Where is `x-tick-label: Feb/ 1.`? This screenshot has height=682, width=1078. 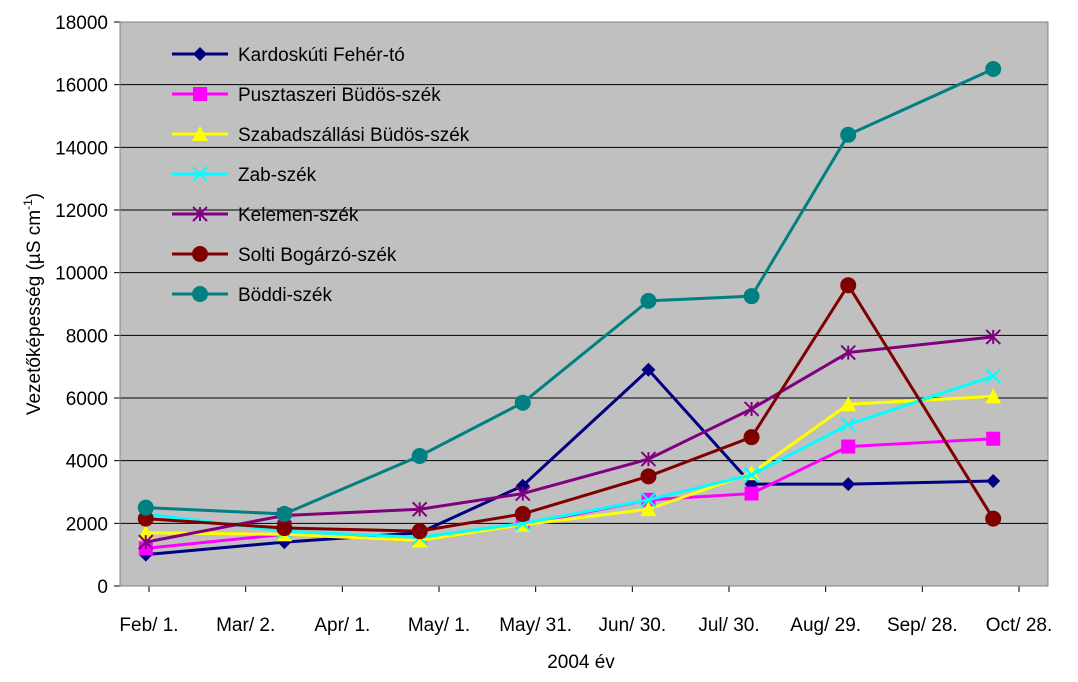
x-tick-label: Feb/ 1. is located at coordinates (148, 625).